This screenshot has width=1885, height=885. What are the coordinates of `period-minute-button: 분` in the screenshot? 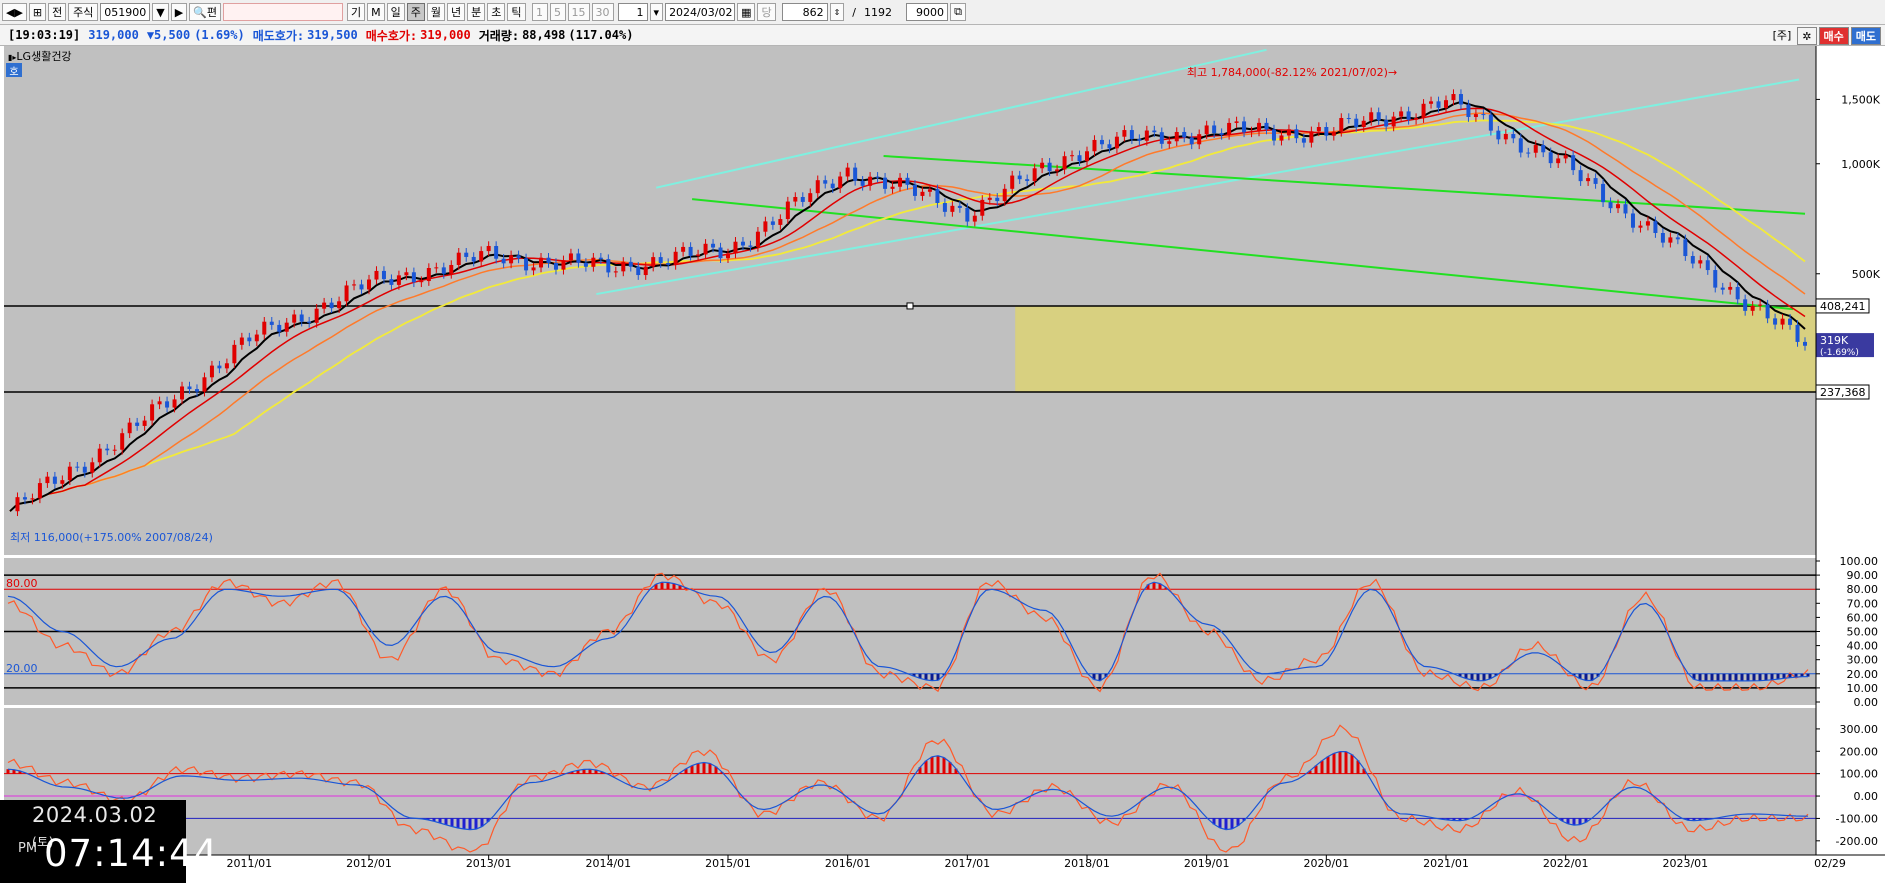 It's located at (476, 12).